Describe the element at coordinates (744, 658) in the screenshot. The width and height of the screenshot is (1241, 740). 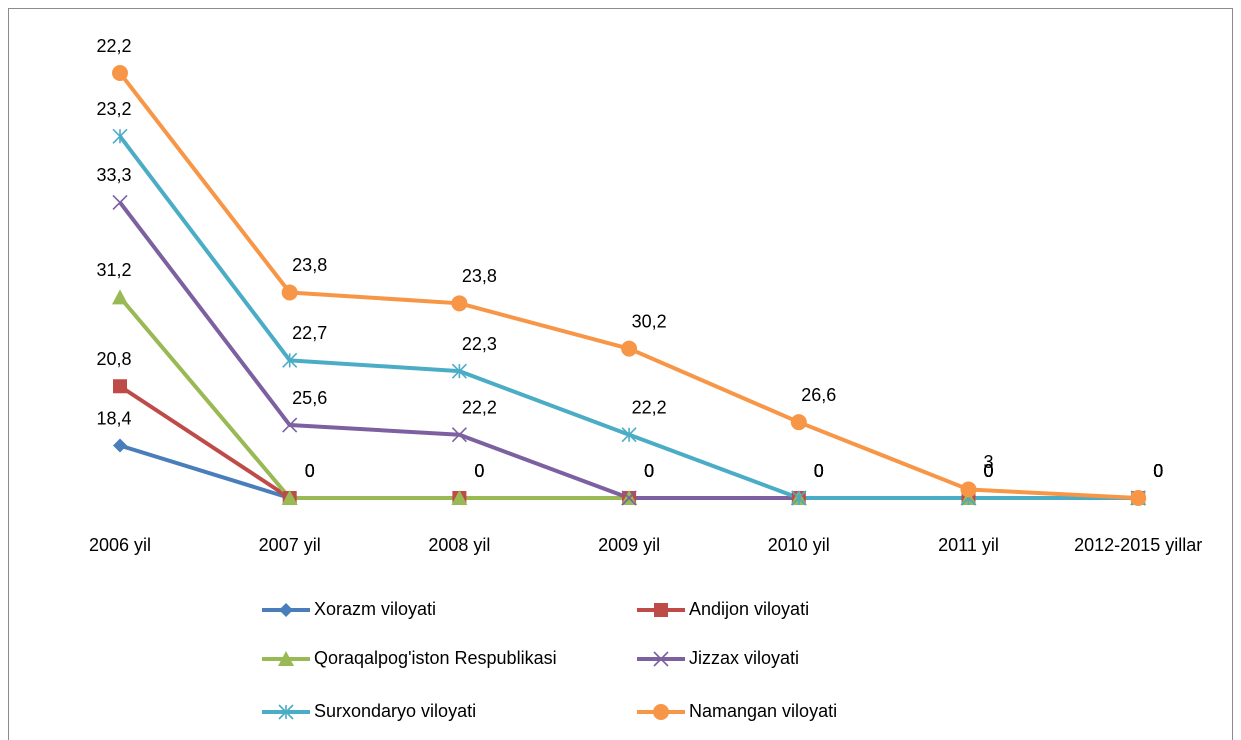
I see `legend-label: Jizzax viloyati` at that location.